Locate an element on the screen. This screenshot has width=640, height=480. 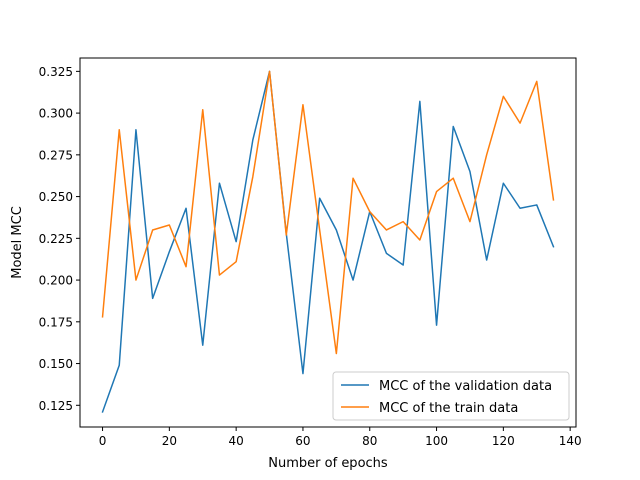
y-tick-label: 0.125 is located at coordinates (56, 406).